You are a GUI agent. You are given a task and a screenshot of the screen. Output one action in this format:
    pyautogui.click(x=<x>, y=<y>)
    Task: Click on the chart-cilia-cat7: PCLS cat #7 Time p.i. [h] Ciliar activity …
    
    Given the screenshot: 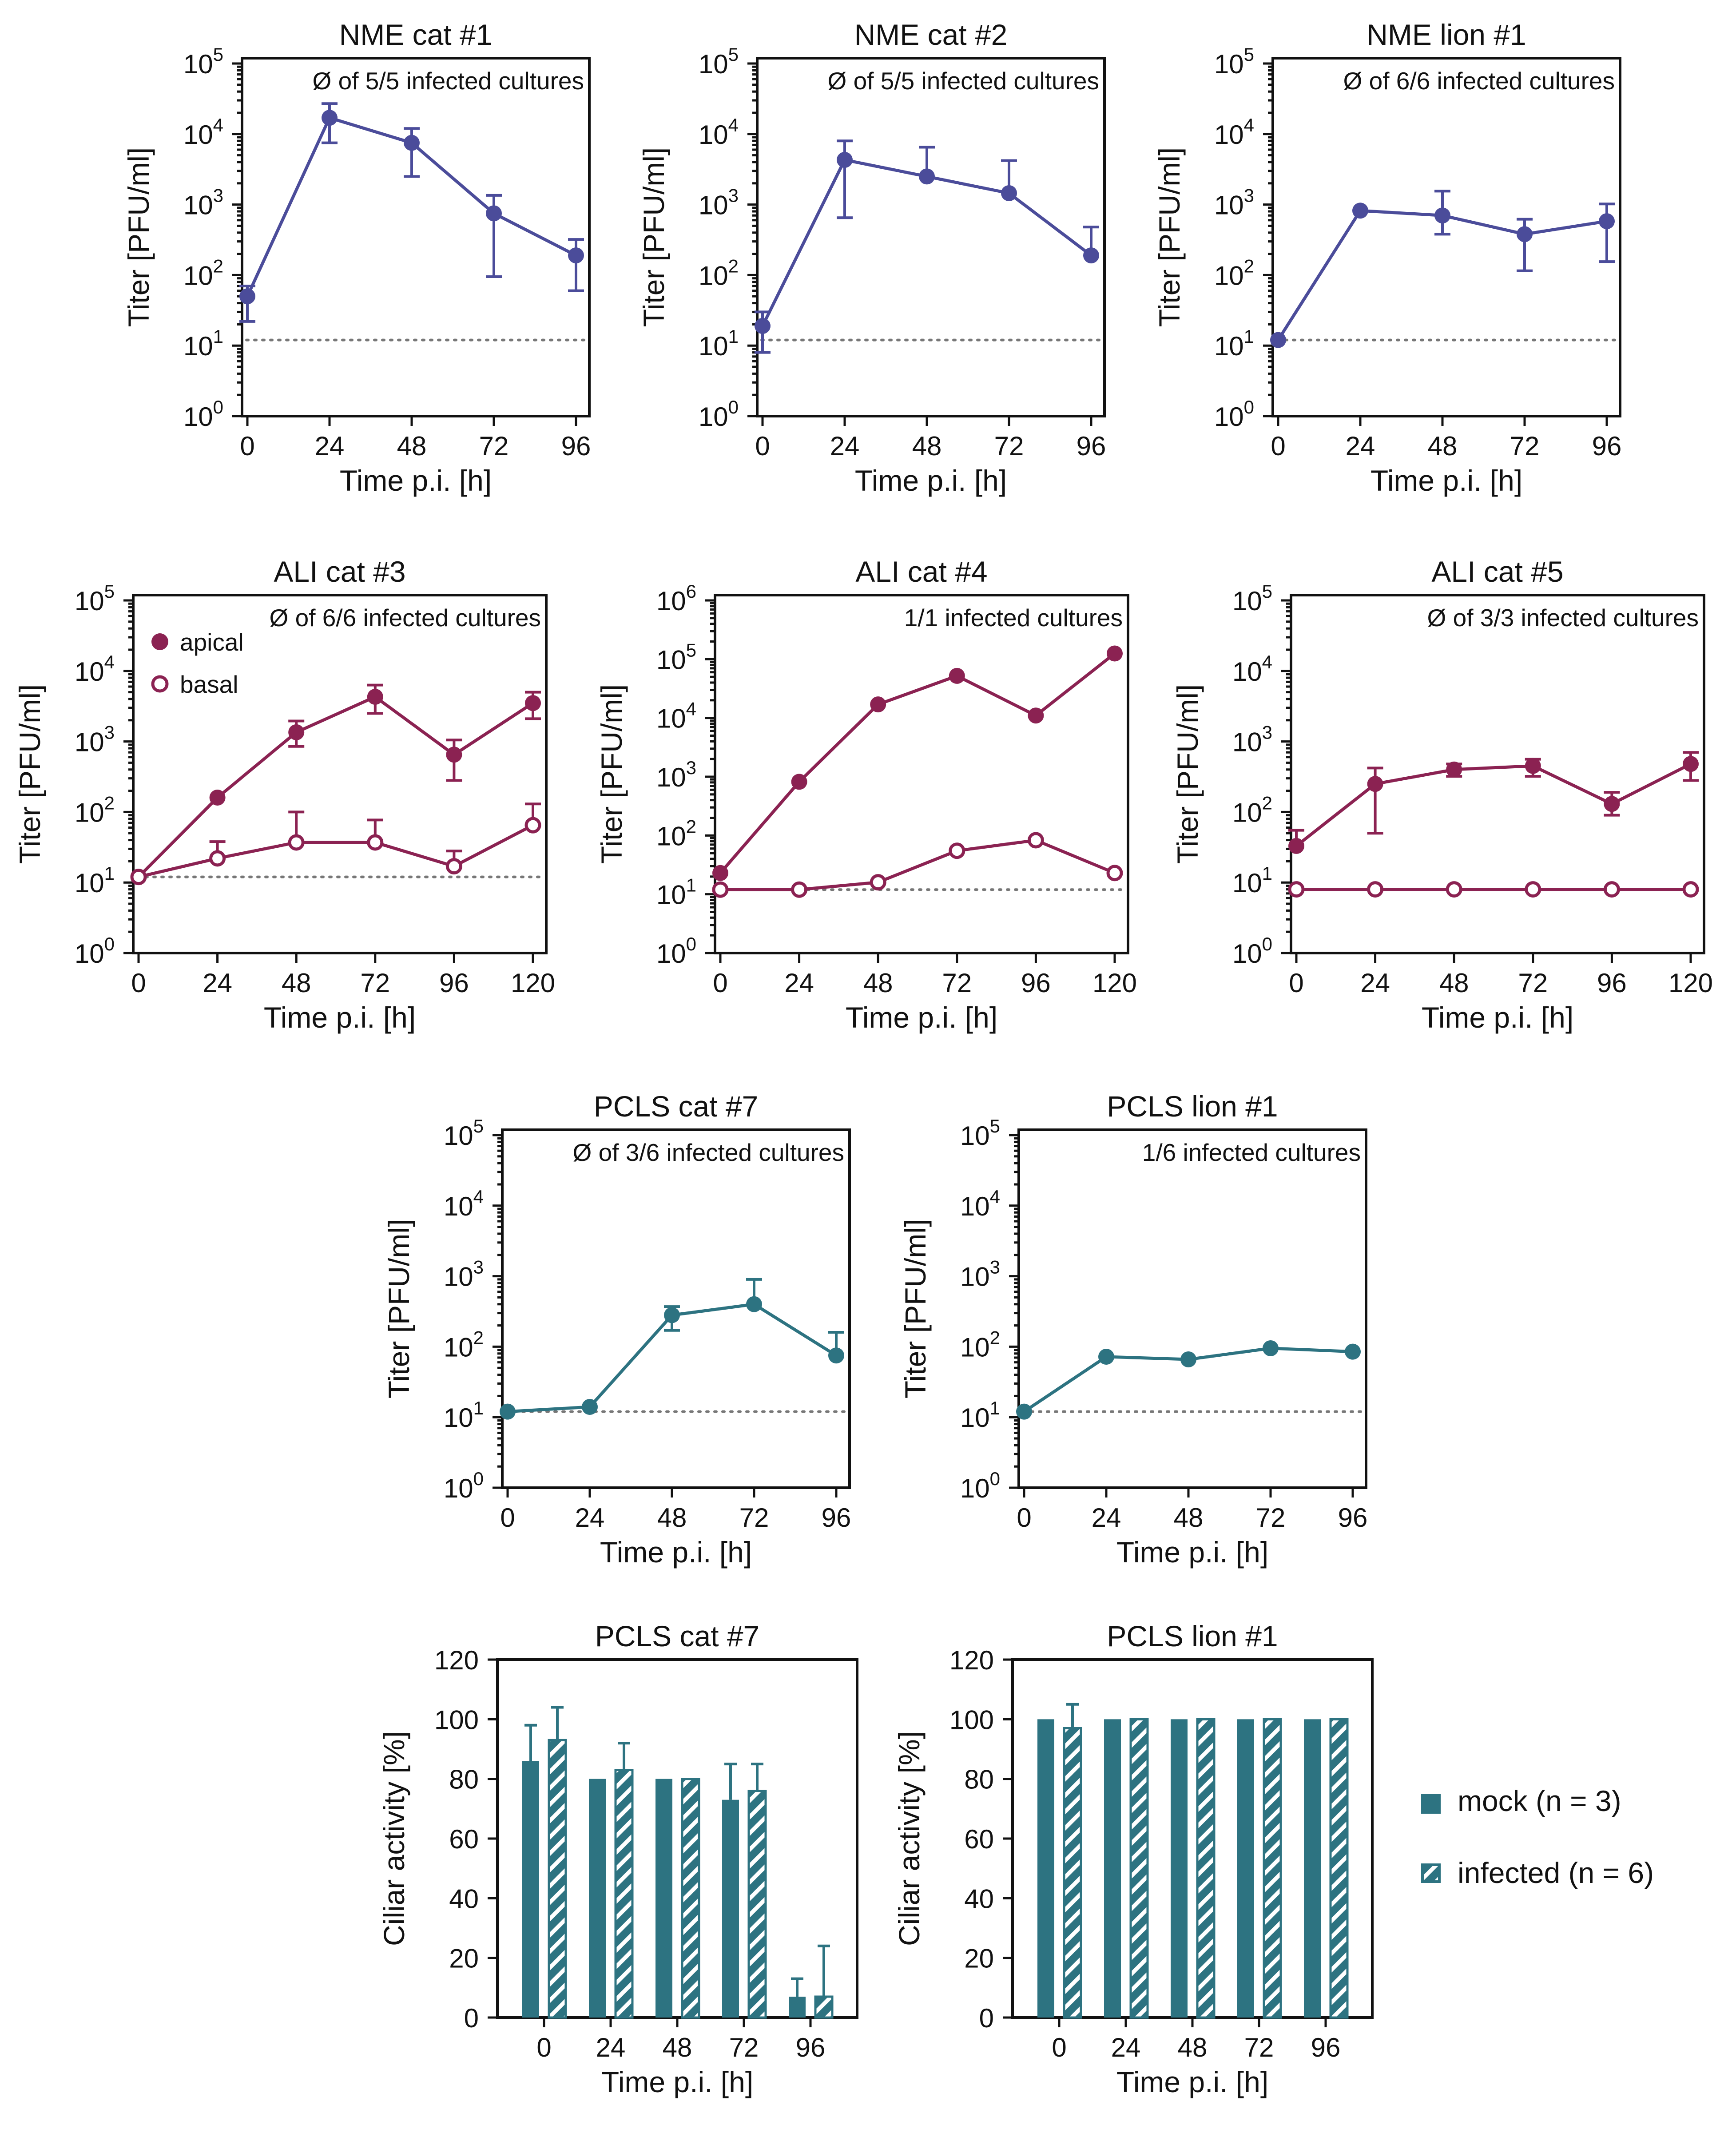 What is the action you would take?
    pyautogui.click(x=617, y=1859)
    